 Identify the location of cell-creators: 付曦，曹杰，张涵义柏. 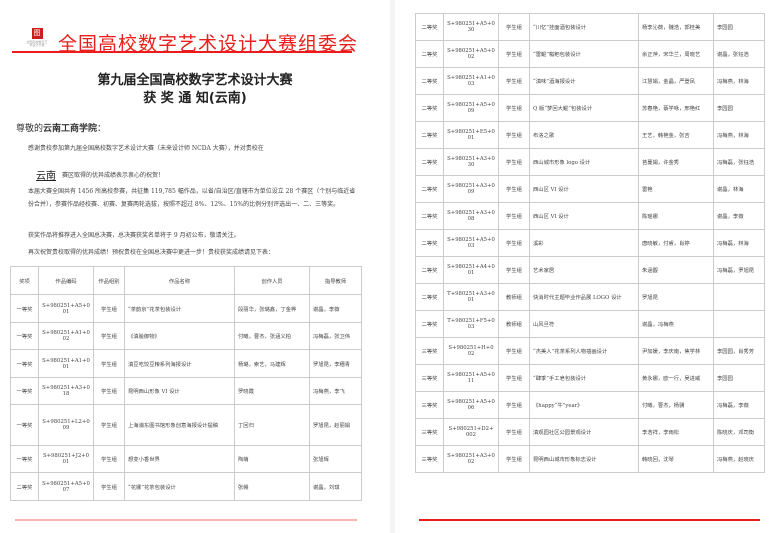
(272, 336).